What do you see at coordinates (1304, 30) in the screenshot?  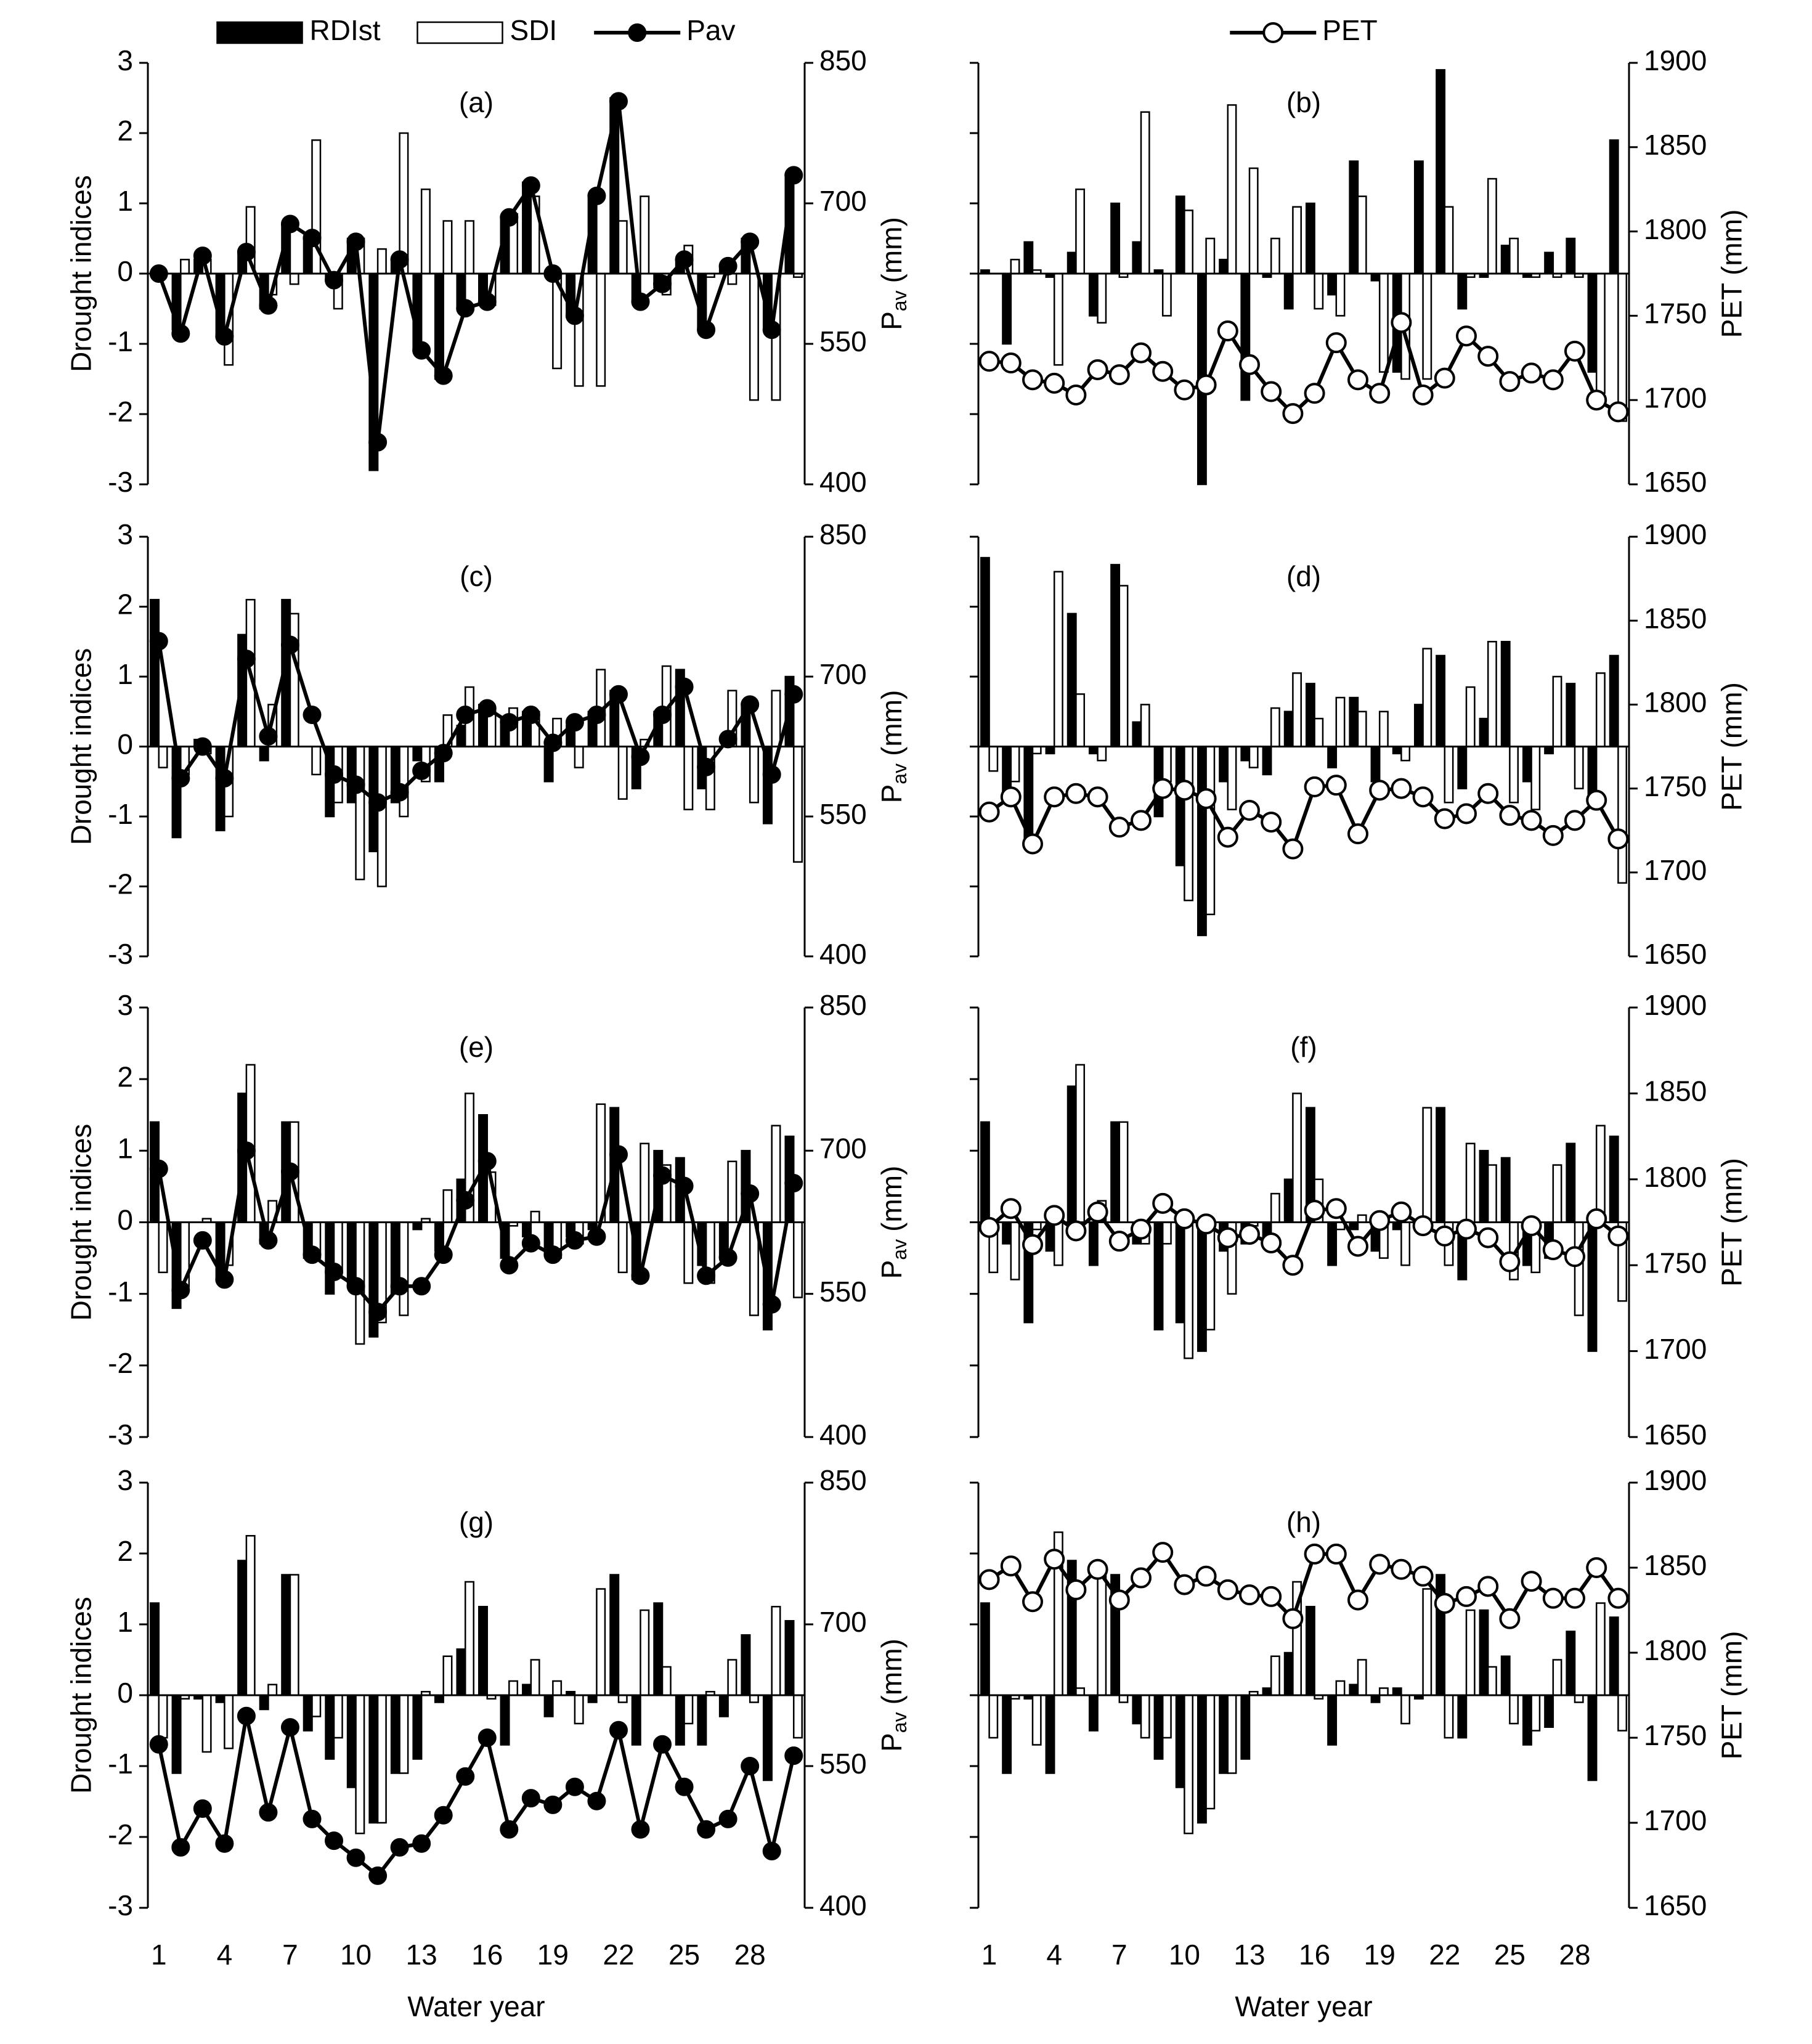 I see `legend: PET` at bounding box center [1304, 30].